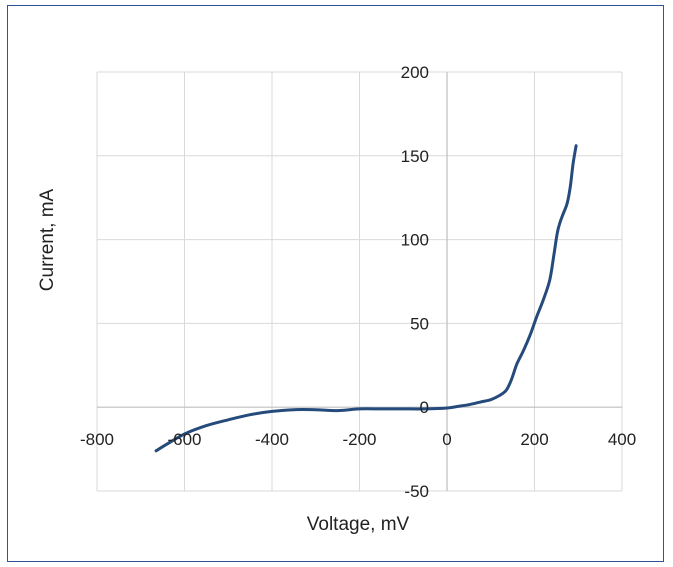 Image resolution: width=673 pixels, height=567 pixels. What do you see at coordinates (622, 439) in the screenshot?
I see `x-tick-label: 400` at bounding box center [622, 439].